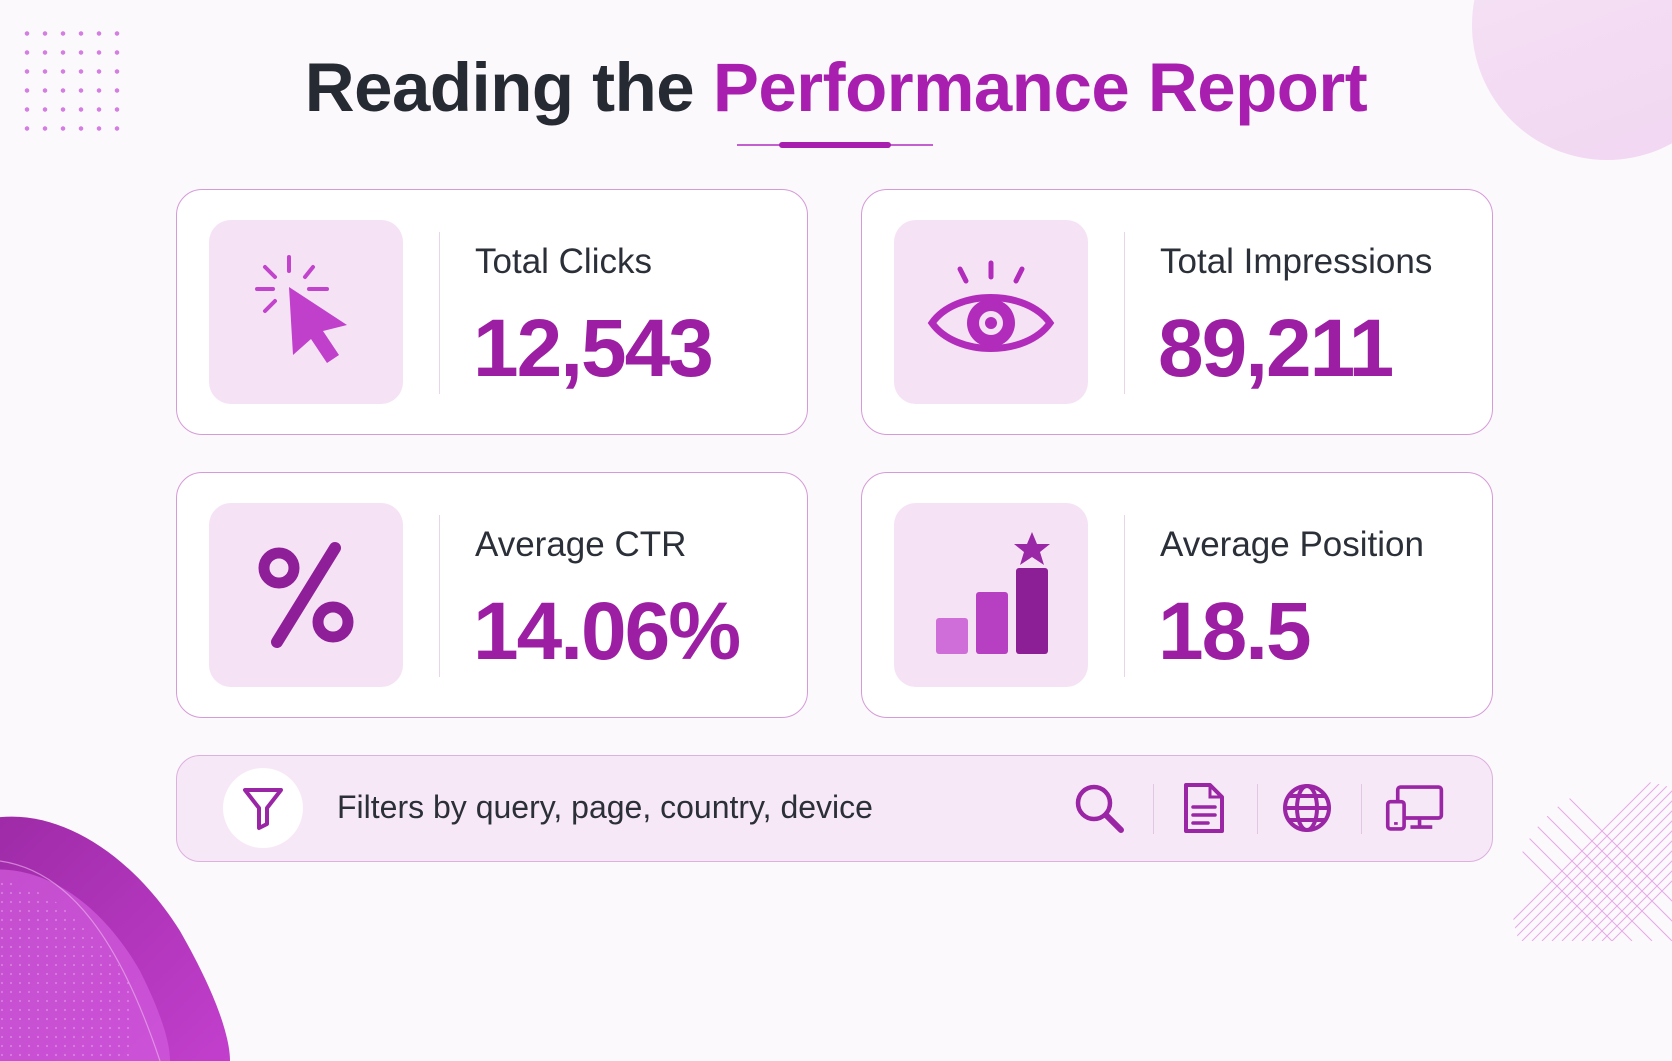  I want to click on decorative-hatch, so click(1592, 861).